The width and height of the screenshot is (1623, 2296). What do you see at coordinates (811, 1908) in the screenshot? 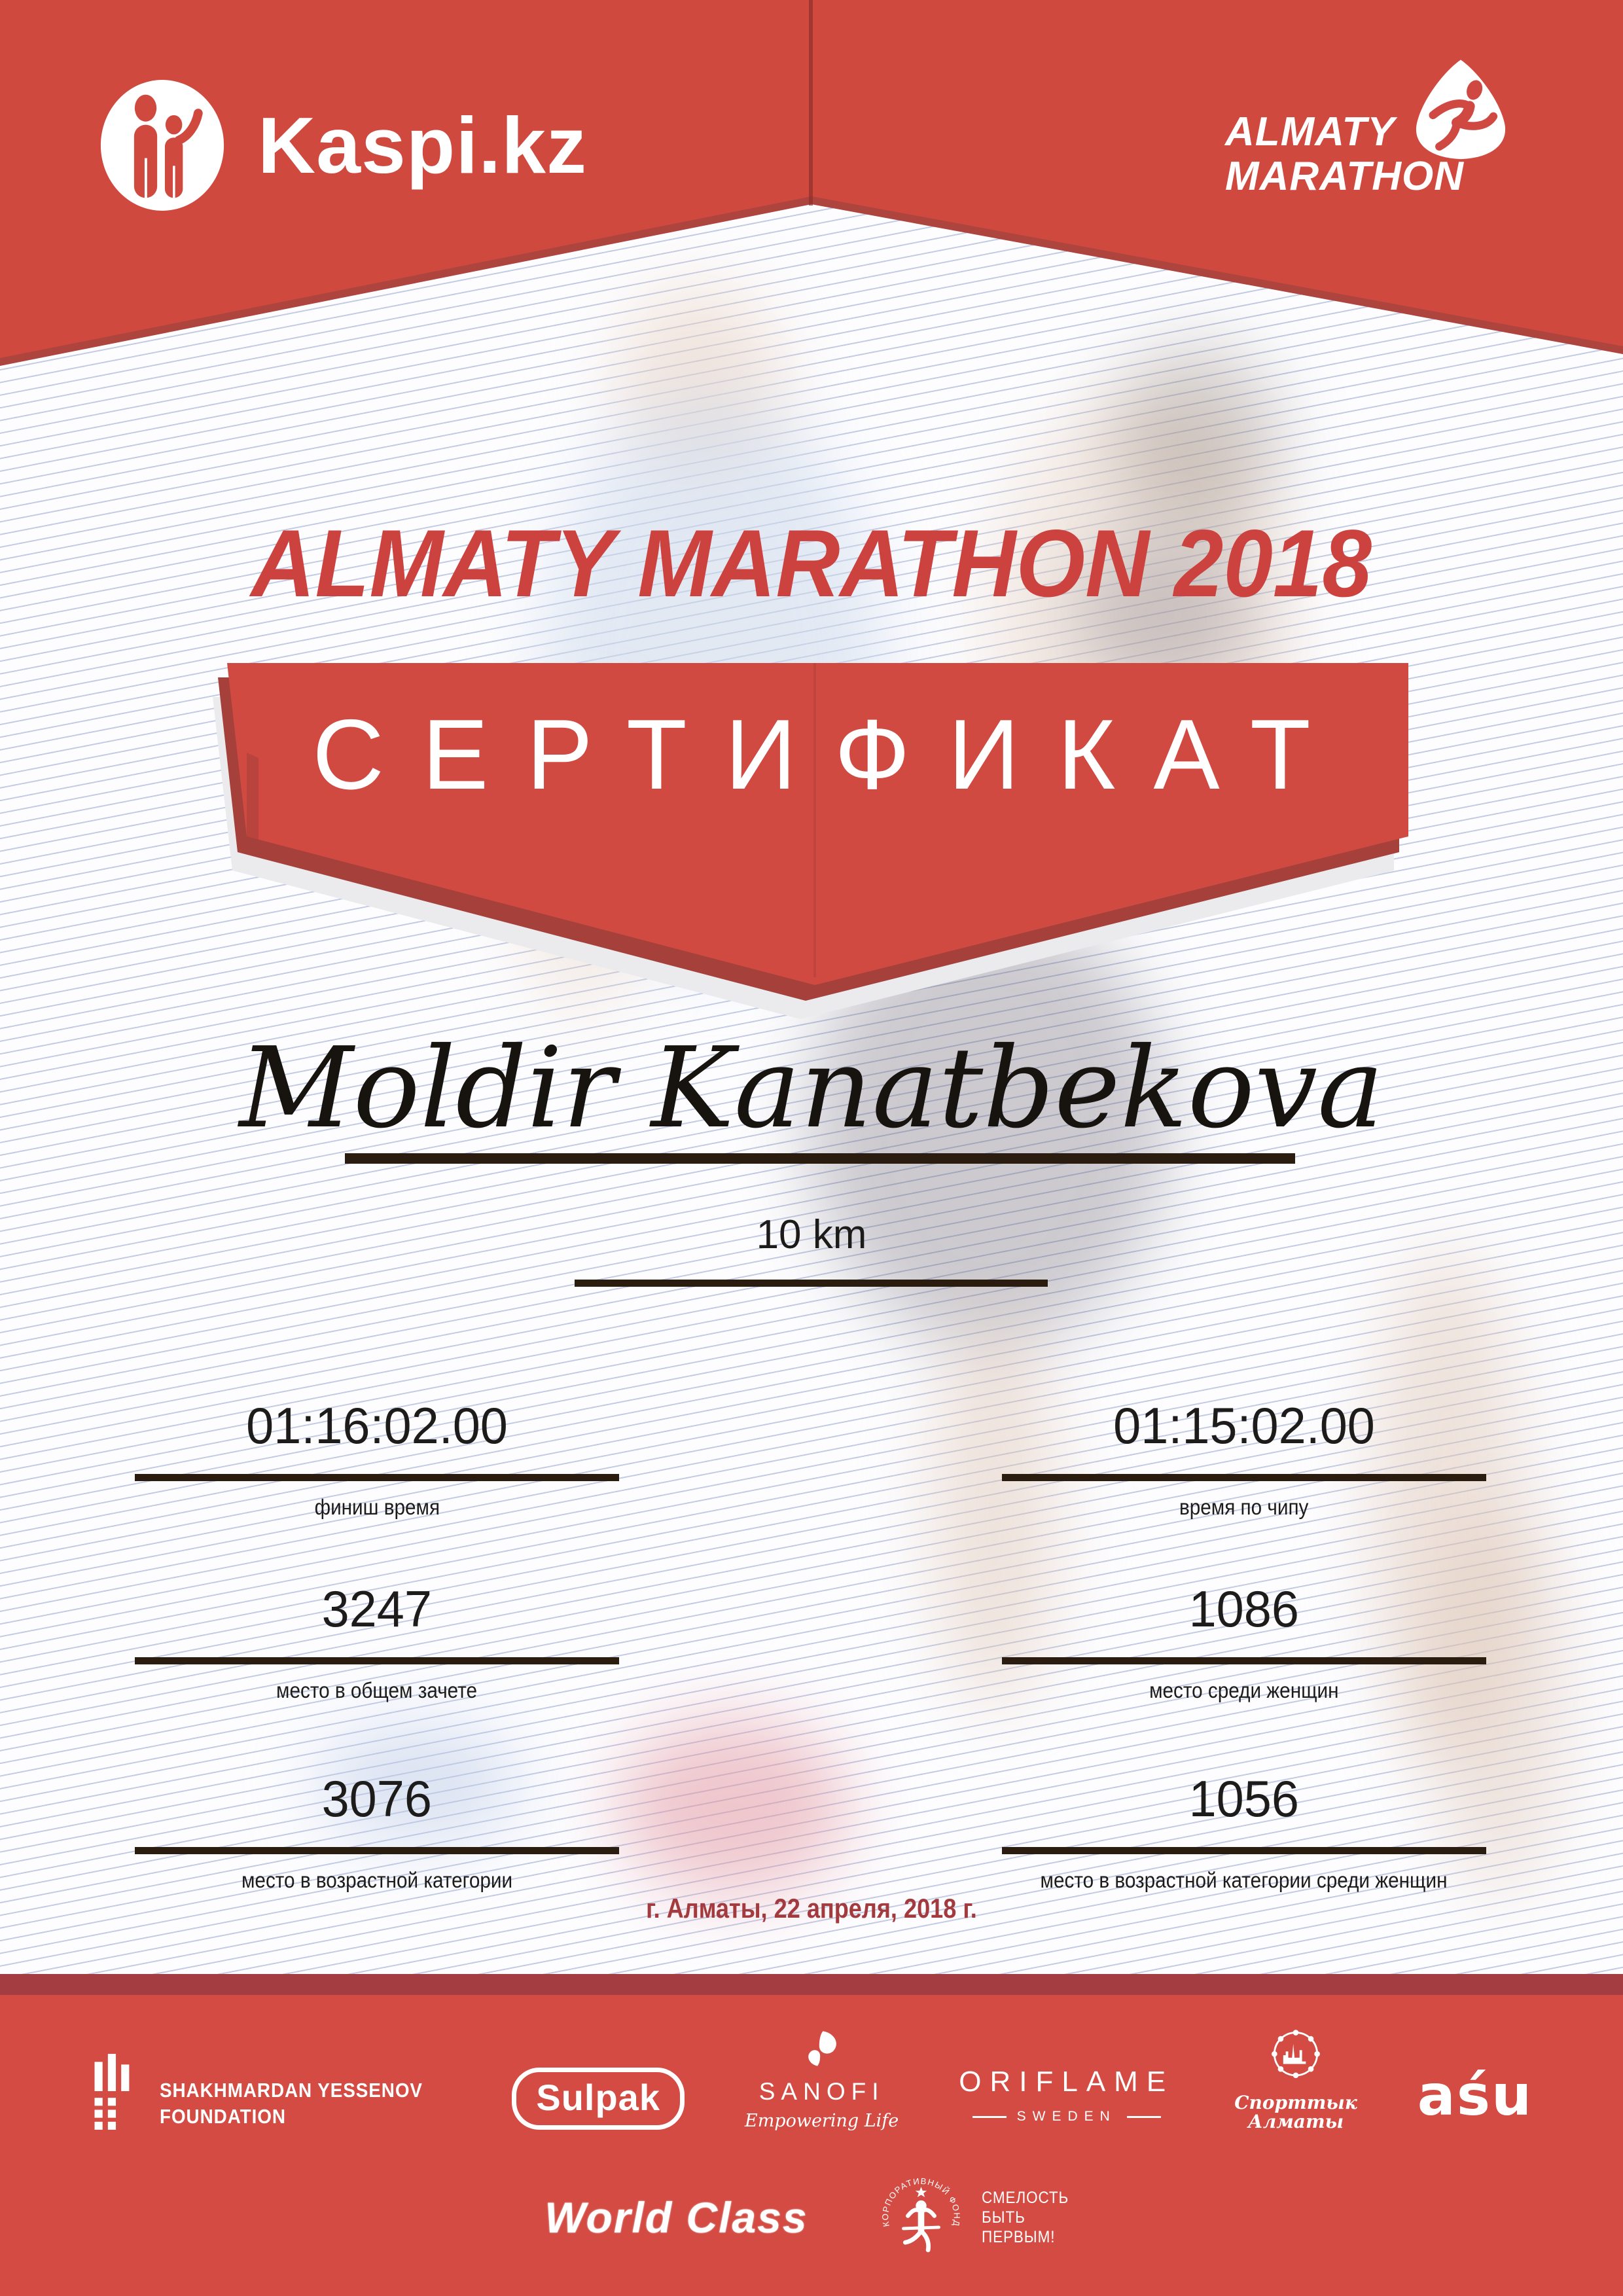
I see `date-location: г. Алматы, 22 апреля, 2018 г.` at bounding box center [811, 1908].